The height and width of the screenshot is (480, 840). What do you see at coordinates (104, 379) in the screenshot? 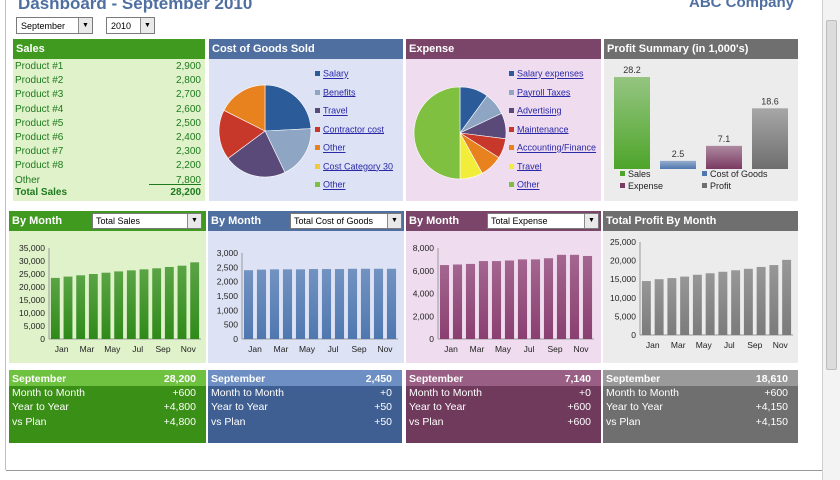
I see `summary-title-row: September 28,200` at bounding box center [104, 379].